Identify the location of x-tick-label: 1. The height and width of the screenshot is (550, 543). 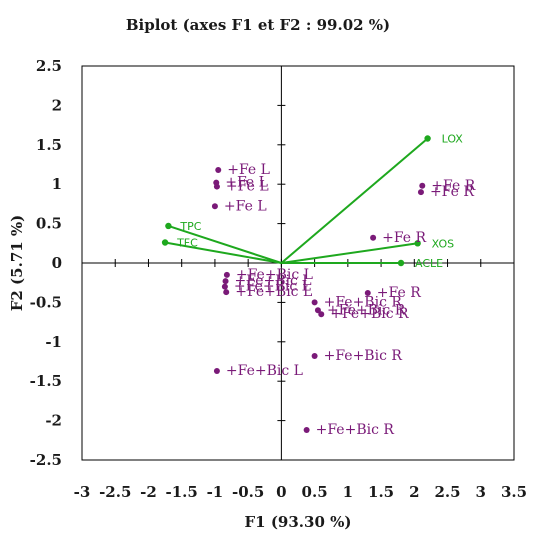
(348, 492).